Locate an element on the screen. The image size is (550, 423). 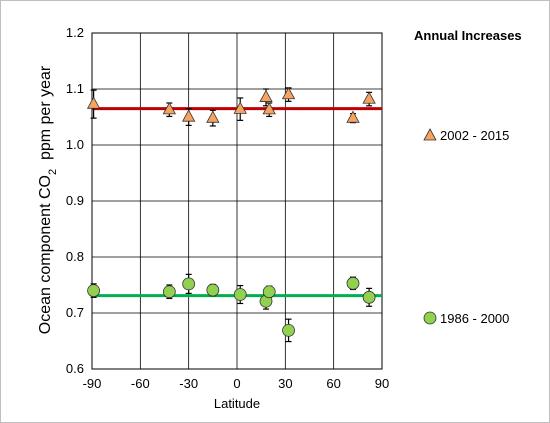
y-axis-label-units: ppm per year is located at coordinates (45, 117).